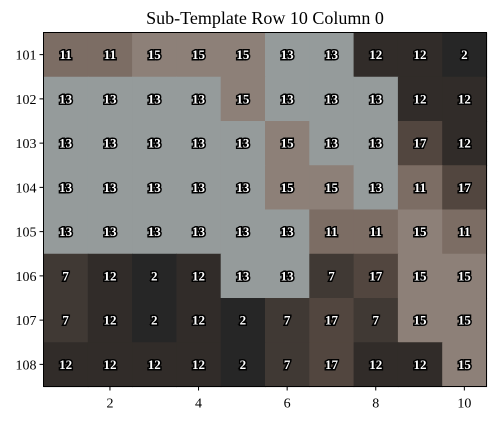 The width and height of the screenshot is (496, 421). I want to click on chart-title: Sub-Template Row 10 Column 0, so click(265, 18).